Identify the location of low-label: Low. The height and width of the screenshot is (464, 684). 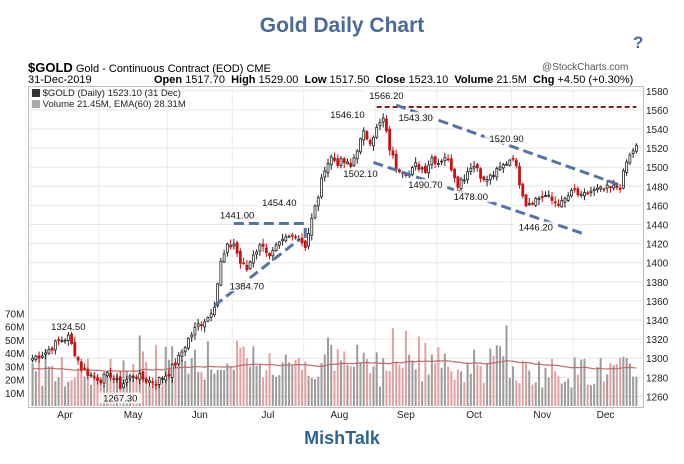
(315, 80).